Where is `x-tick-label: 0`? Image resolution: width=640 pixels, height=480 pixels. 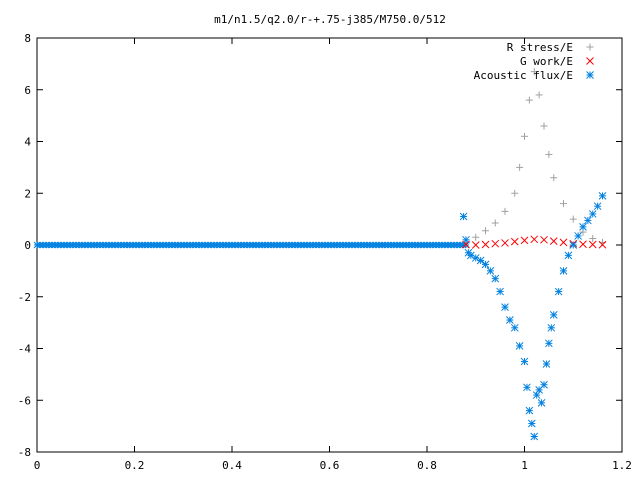 x-tick-label: 0 is located at coordinates (37, 465).